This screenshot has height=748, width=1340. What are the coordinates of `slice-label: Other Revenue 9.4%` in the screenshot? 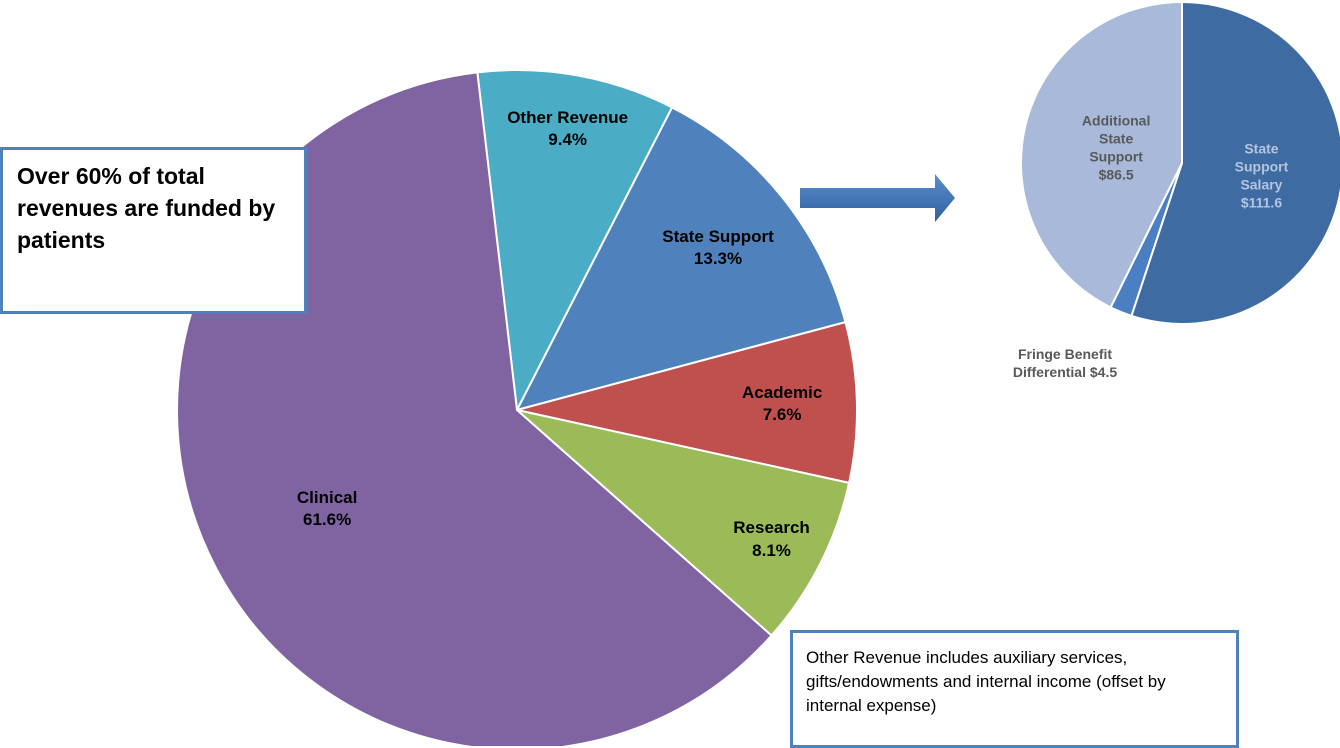 It's located at (567, 129).